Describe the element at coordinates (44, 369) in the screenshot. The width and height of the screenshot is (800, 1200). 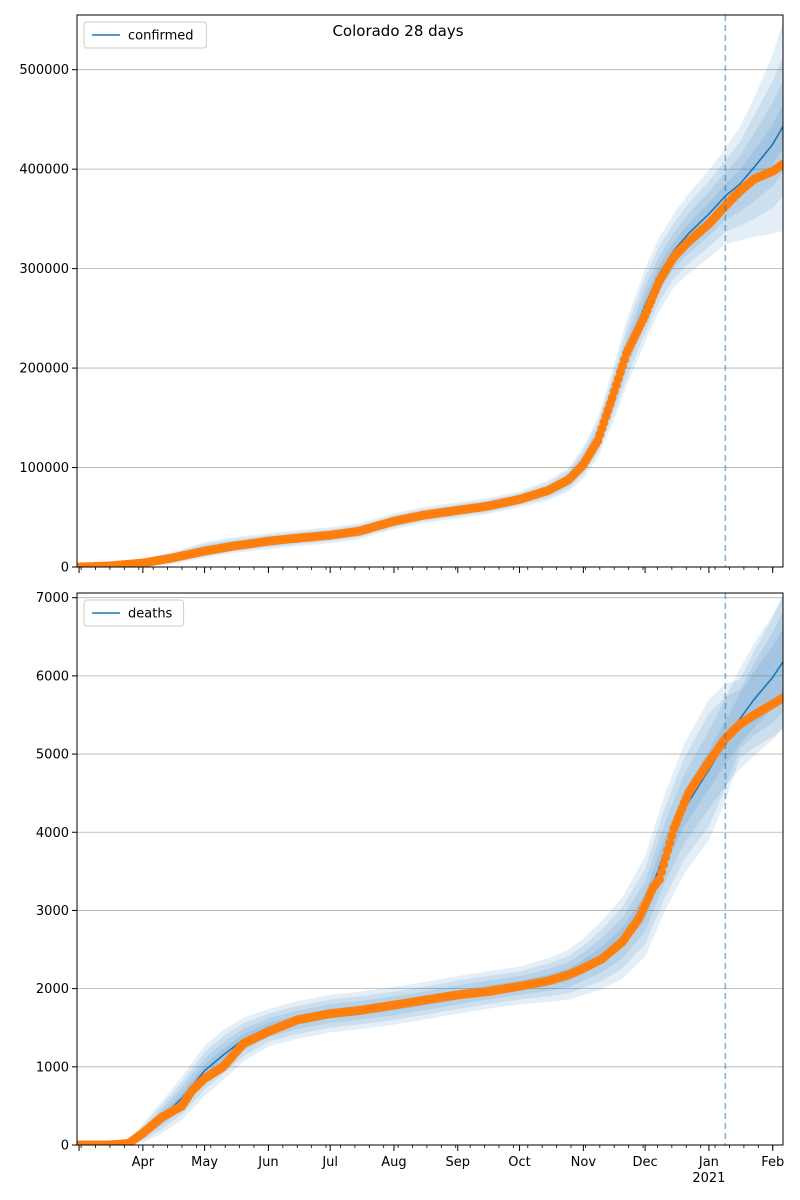
I see `y-tick-label: 200000` at that location.